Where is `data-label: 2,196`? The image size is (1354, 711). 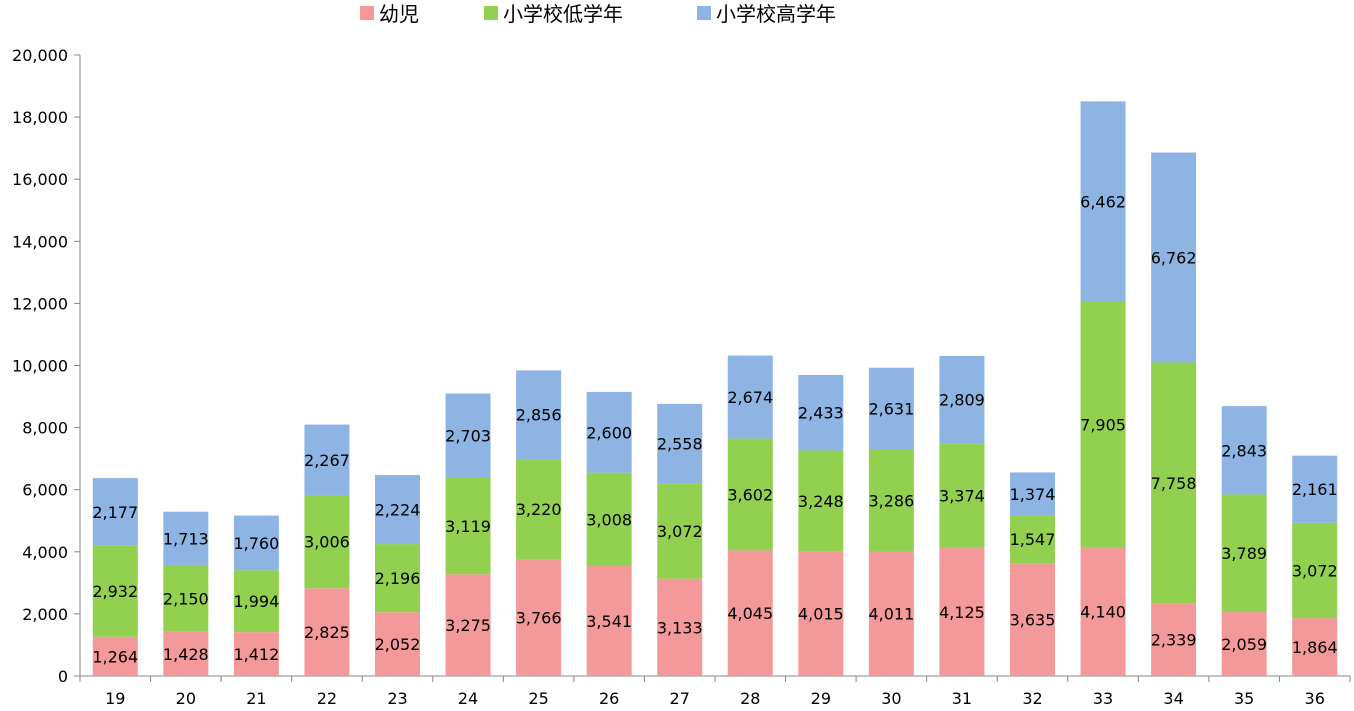
data-label: 2,196 is located at coordinates (398, 578).